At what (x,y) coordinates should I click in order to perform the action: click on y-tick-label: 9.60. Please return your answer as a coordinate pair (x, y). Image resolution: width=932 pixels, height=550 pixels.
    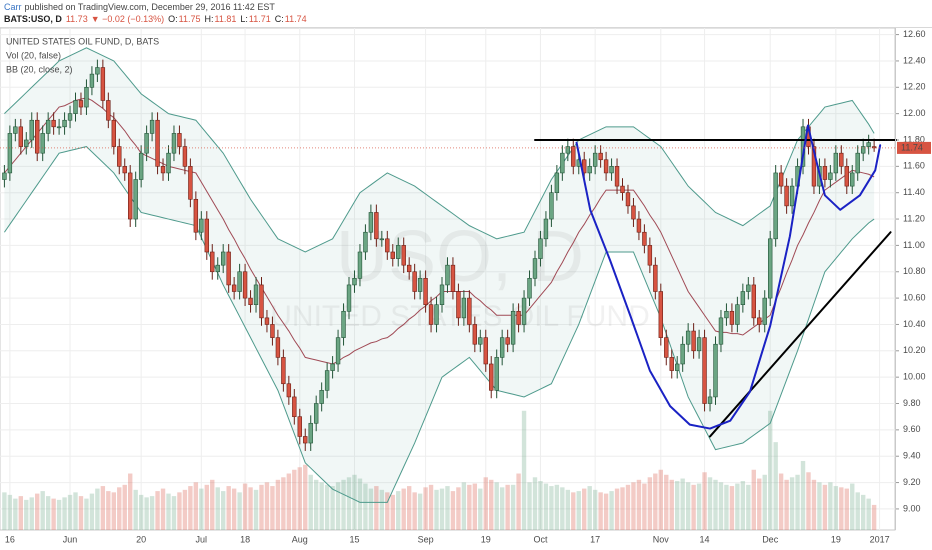
    Looking at the image, I should click on (912, 429).